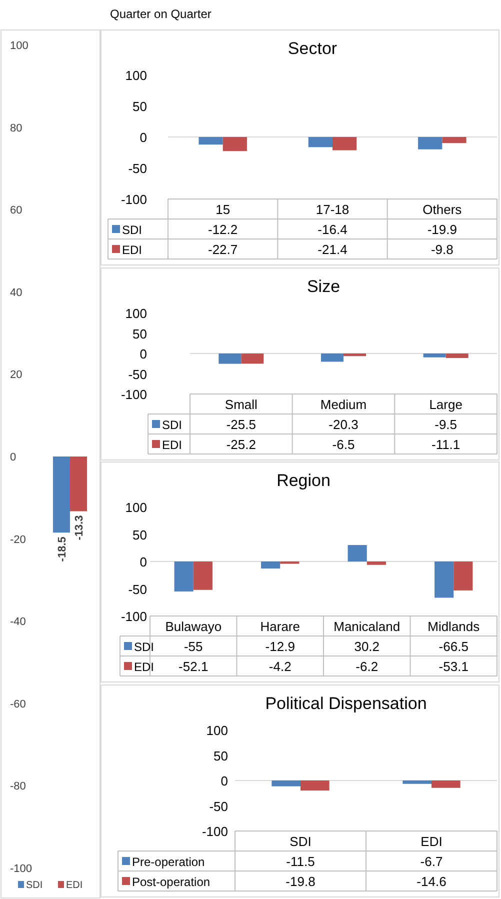  What do you see at coordinates (223, 209) in the screenshot?
I see `x-tick-label: 15` at bounding box center [223, 209].